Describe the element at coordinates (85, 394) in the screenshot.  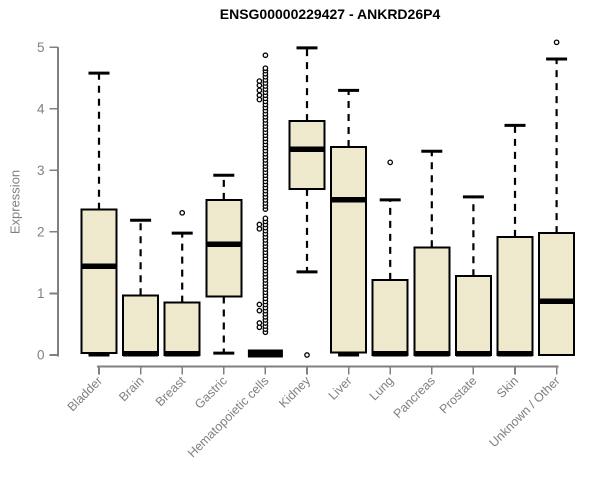
I see `x-tick-label-bladder: Bladder` at that location.